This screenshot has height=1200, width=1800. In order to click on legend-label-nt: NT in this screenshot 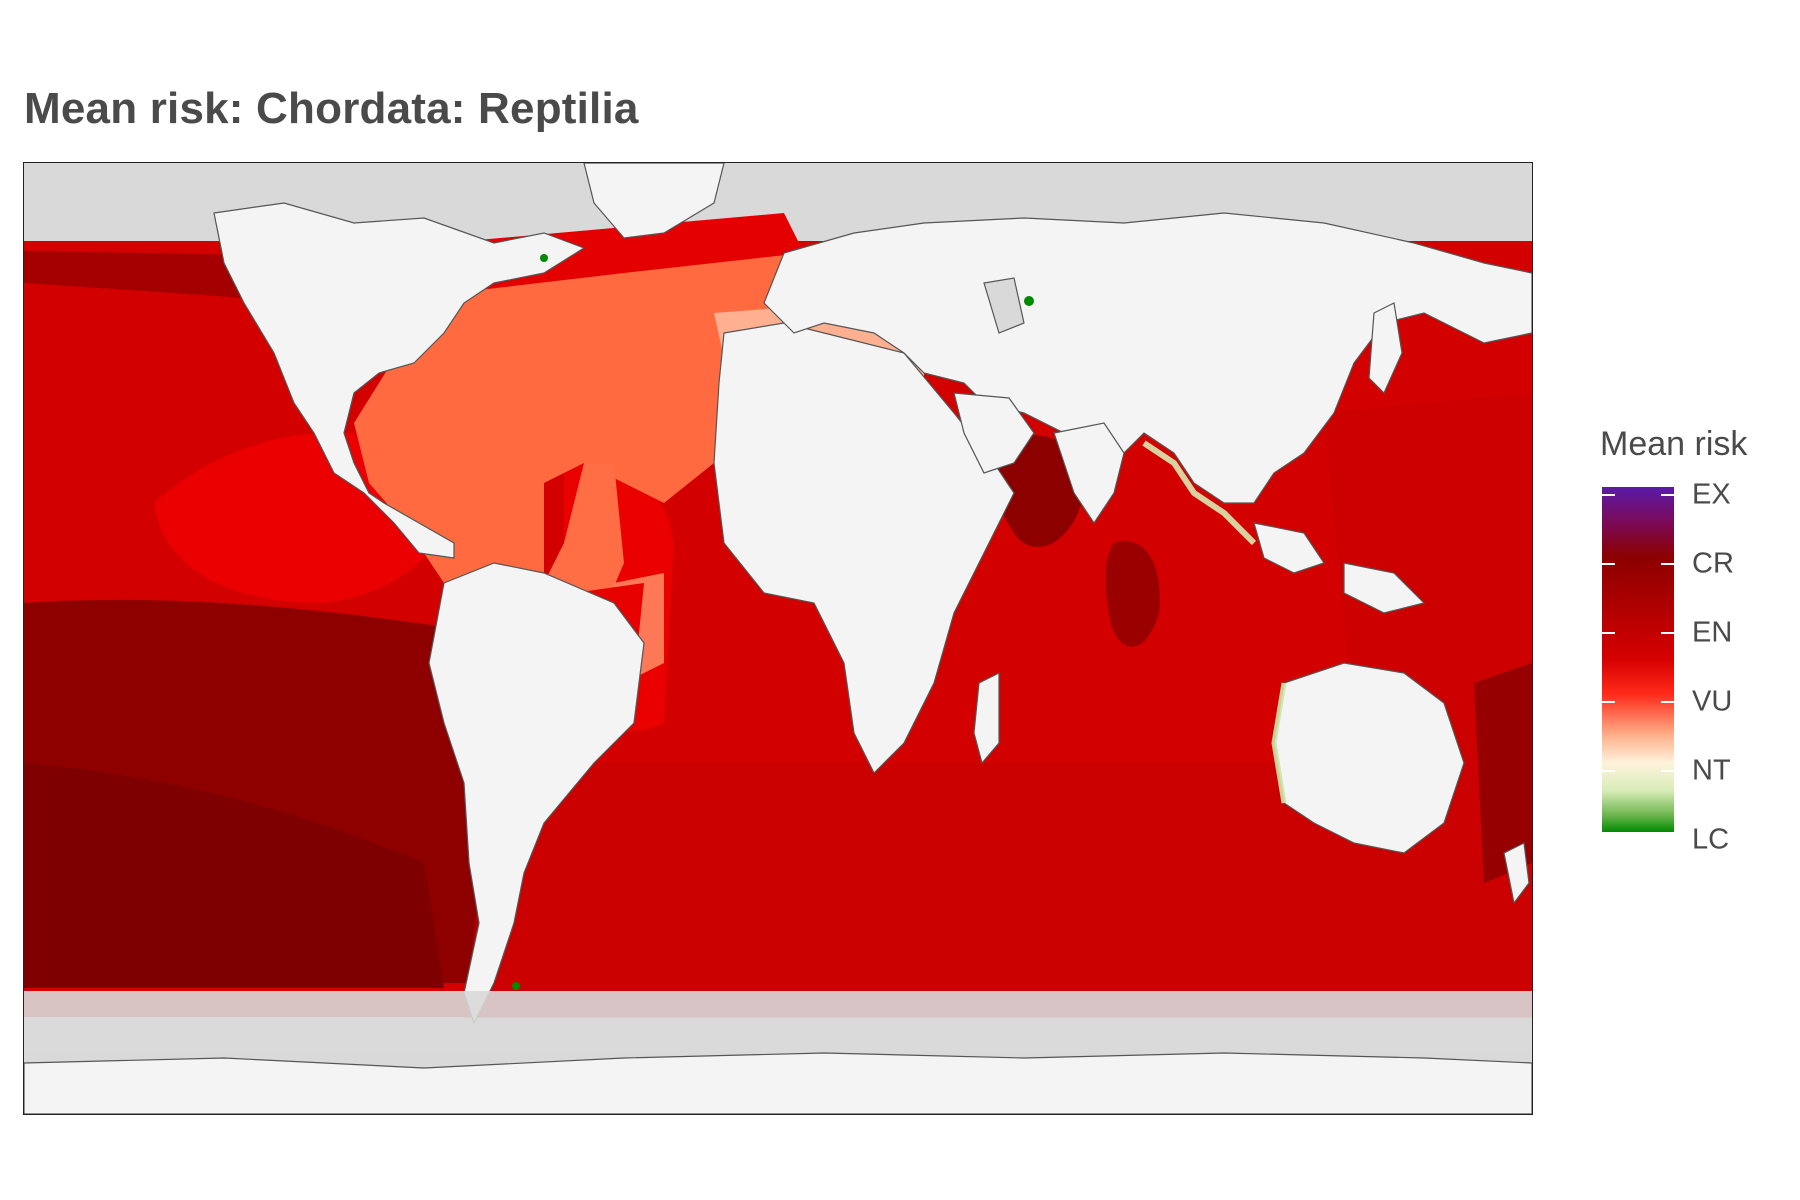, I will do `click(1711, 770)`.